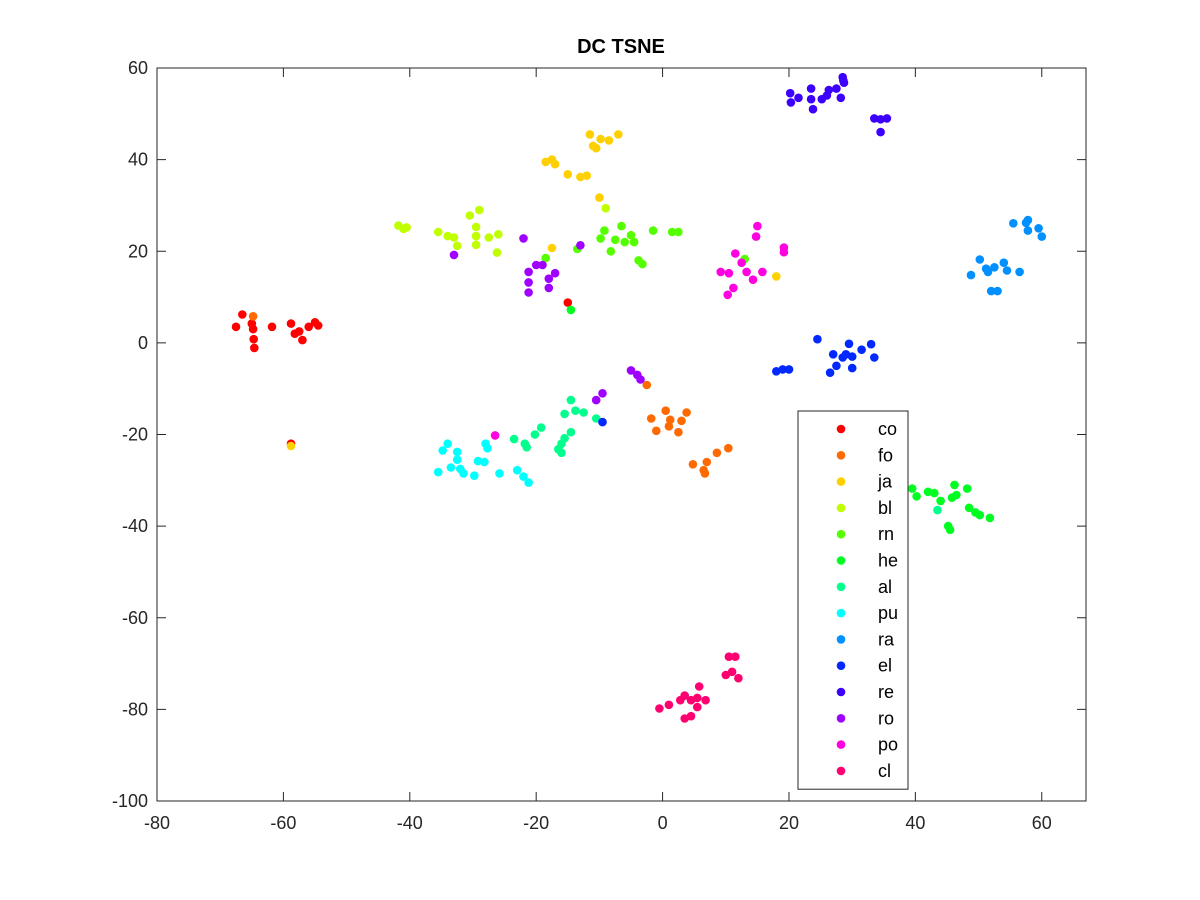 The width and height of the screenshot is (1200, 900). Describe the element at coordinates (157, 823) in the screenshot. I see `x-tick-label: -80` at that location.